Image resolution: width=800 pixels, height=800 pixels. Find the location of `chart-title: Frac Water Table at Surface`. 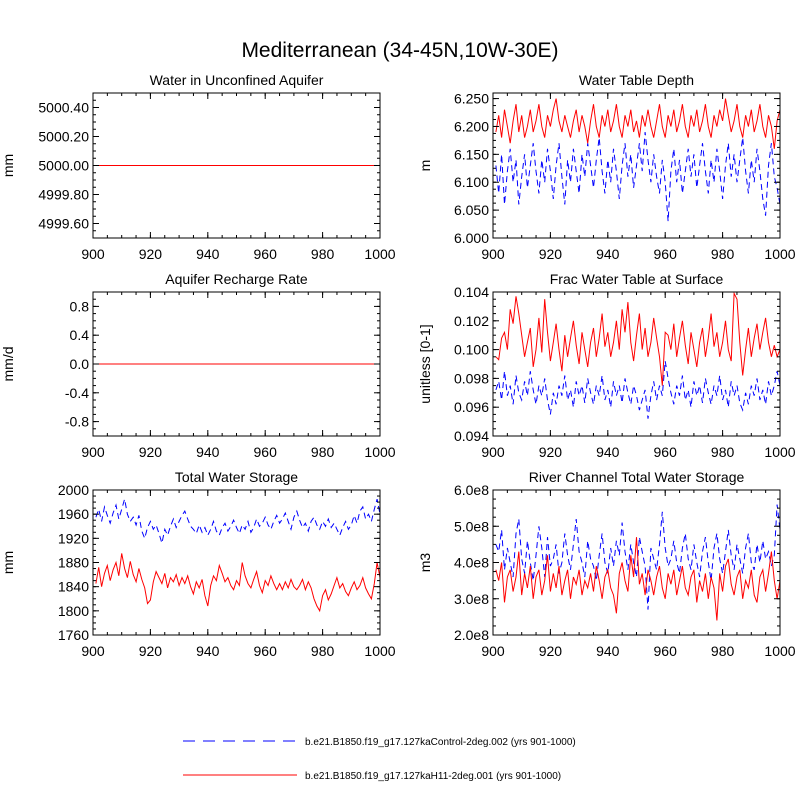

chart-title: Frac Water Table at Surface is located at coordinates (637, 279).